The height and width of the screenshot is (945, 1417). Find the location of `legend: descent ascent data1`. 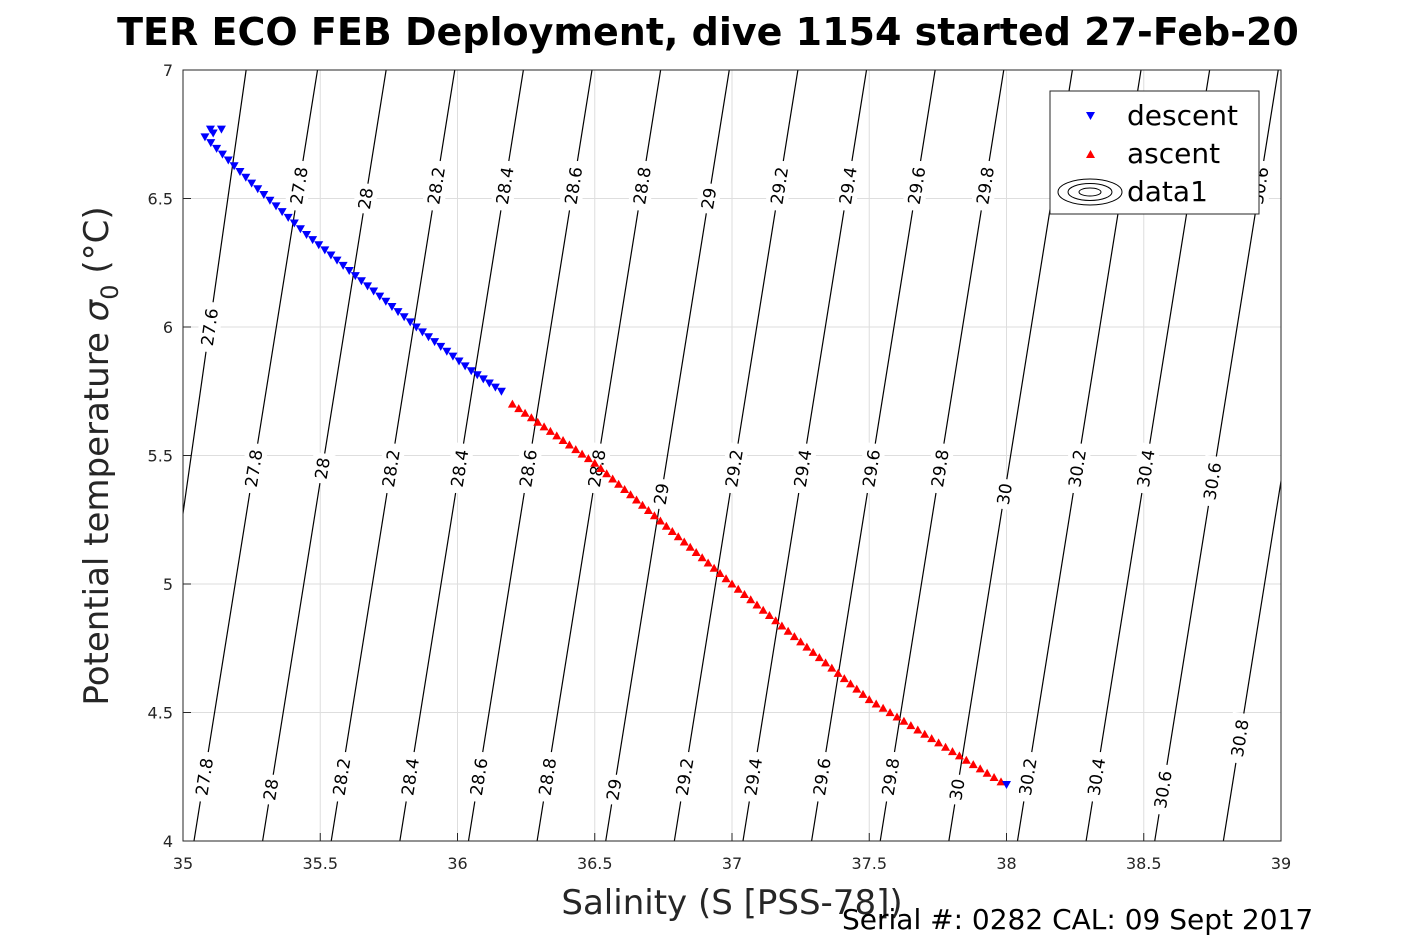

legend: descent ascent data1 is located at coordinates (1154, 152).